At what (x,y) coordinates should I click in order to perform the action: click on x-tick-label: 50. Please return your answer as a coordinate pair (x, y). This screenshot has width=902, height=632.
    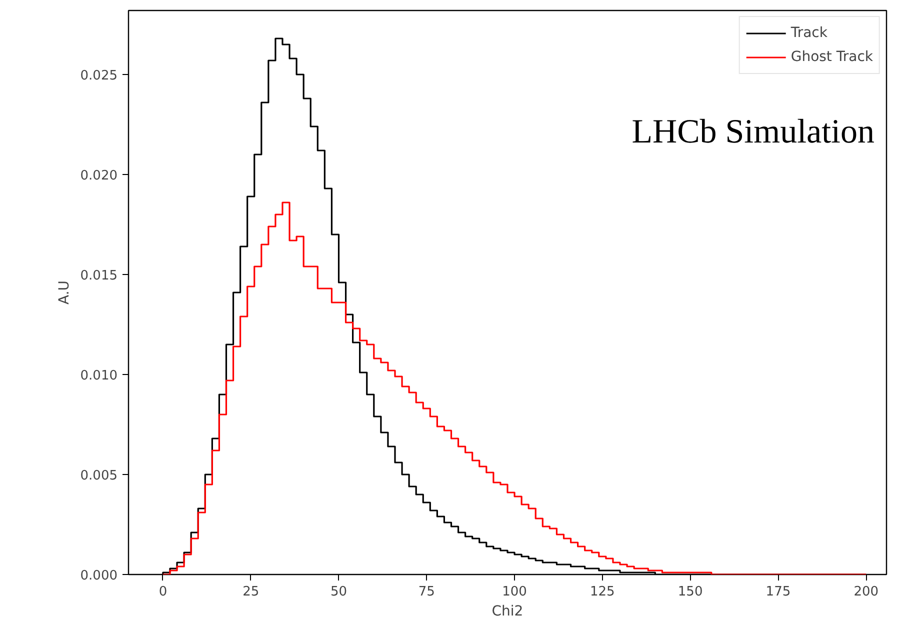
    Looking at the image, I should click on (339, 592).